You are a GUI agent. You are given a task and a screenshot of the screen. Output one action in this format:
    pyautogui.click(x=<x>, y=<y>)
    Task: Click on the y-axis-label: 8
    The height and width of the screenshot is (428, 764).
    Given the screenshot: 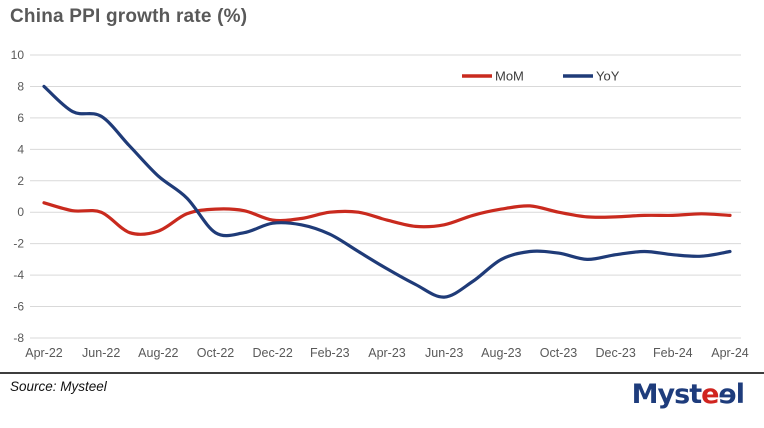 What is the action you would take?
    pyautogui.click(x=20, y=86)
    